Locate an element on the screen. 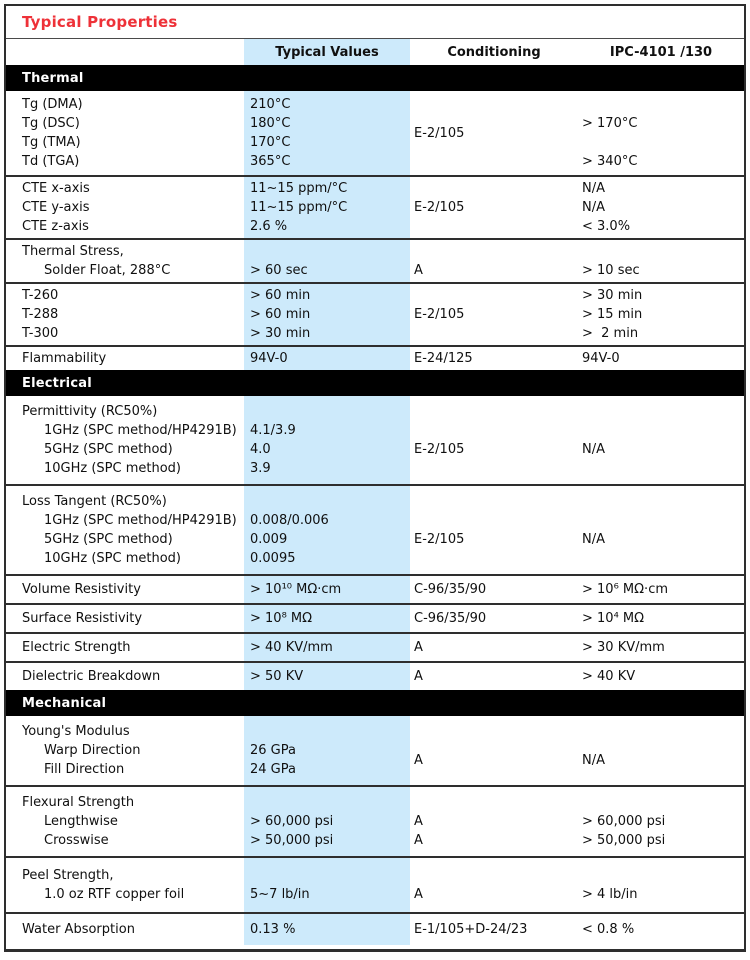 Image resolution: width=750 pixels, height=960 pixels. title-row: Typical Properties is located at coordinates (375, 22).